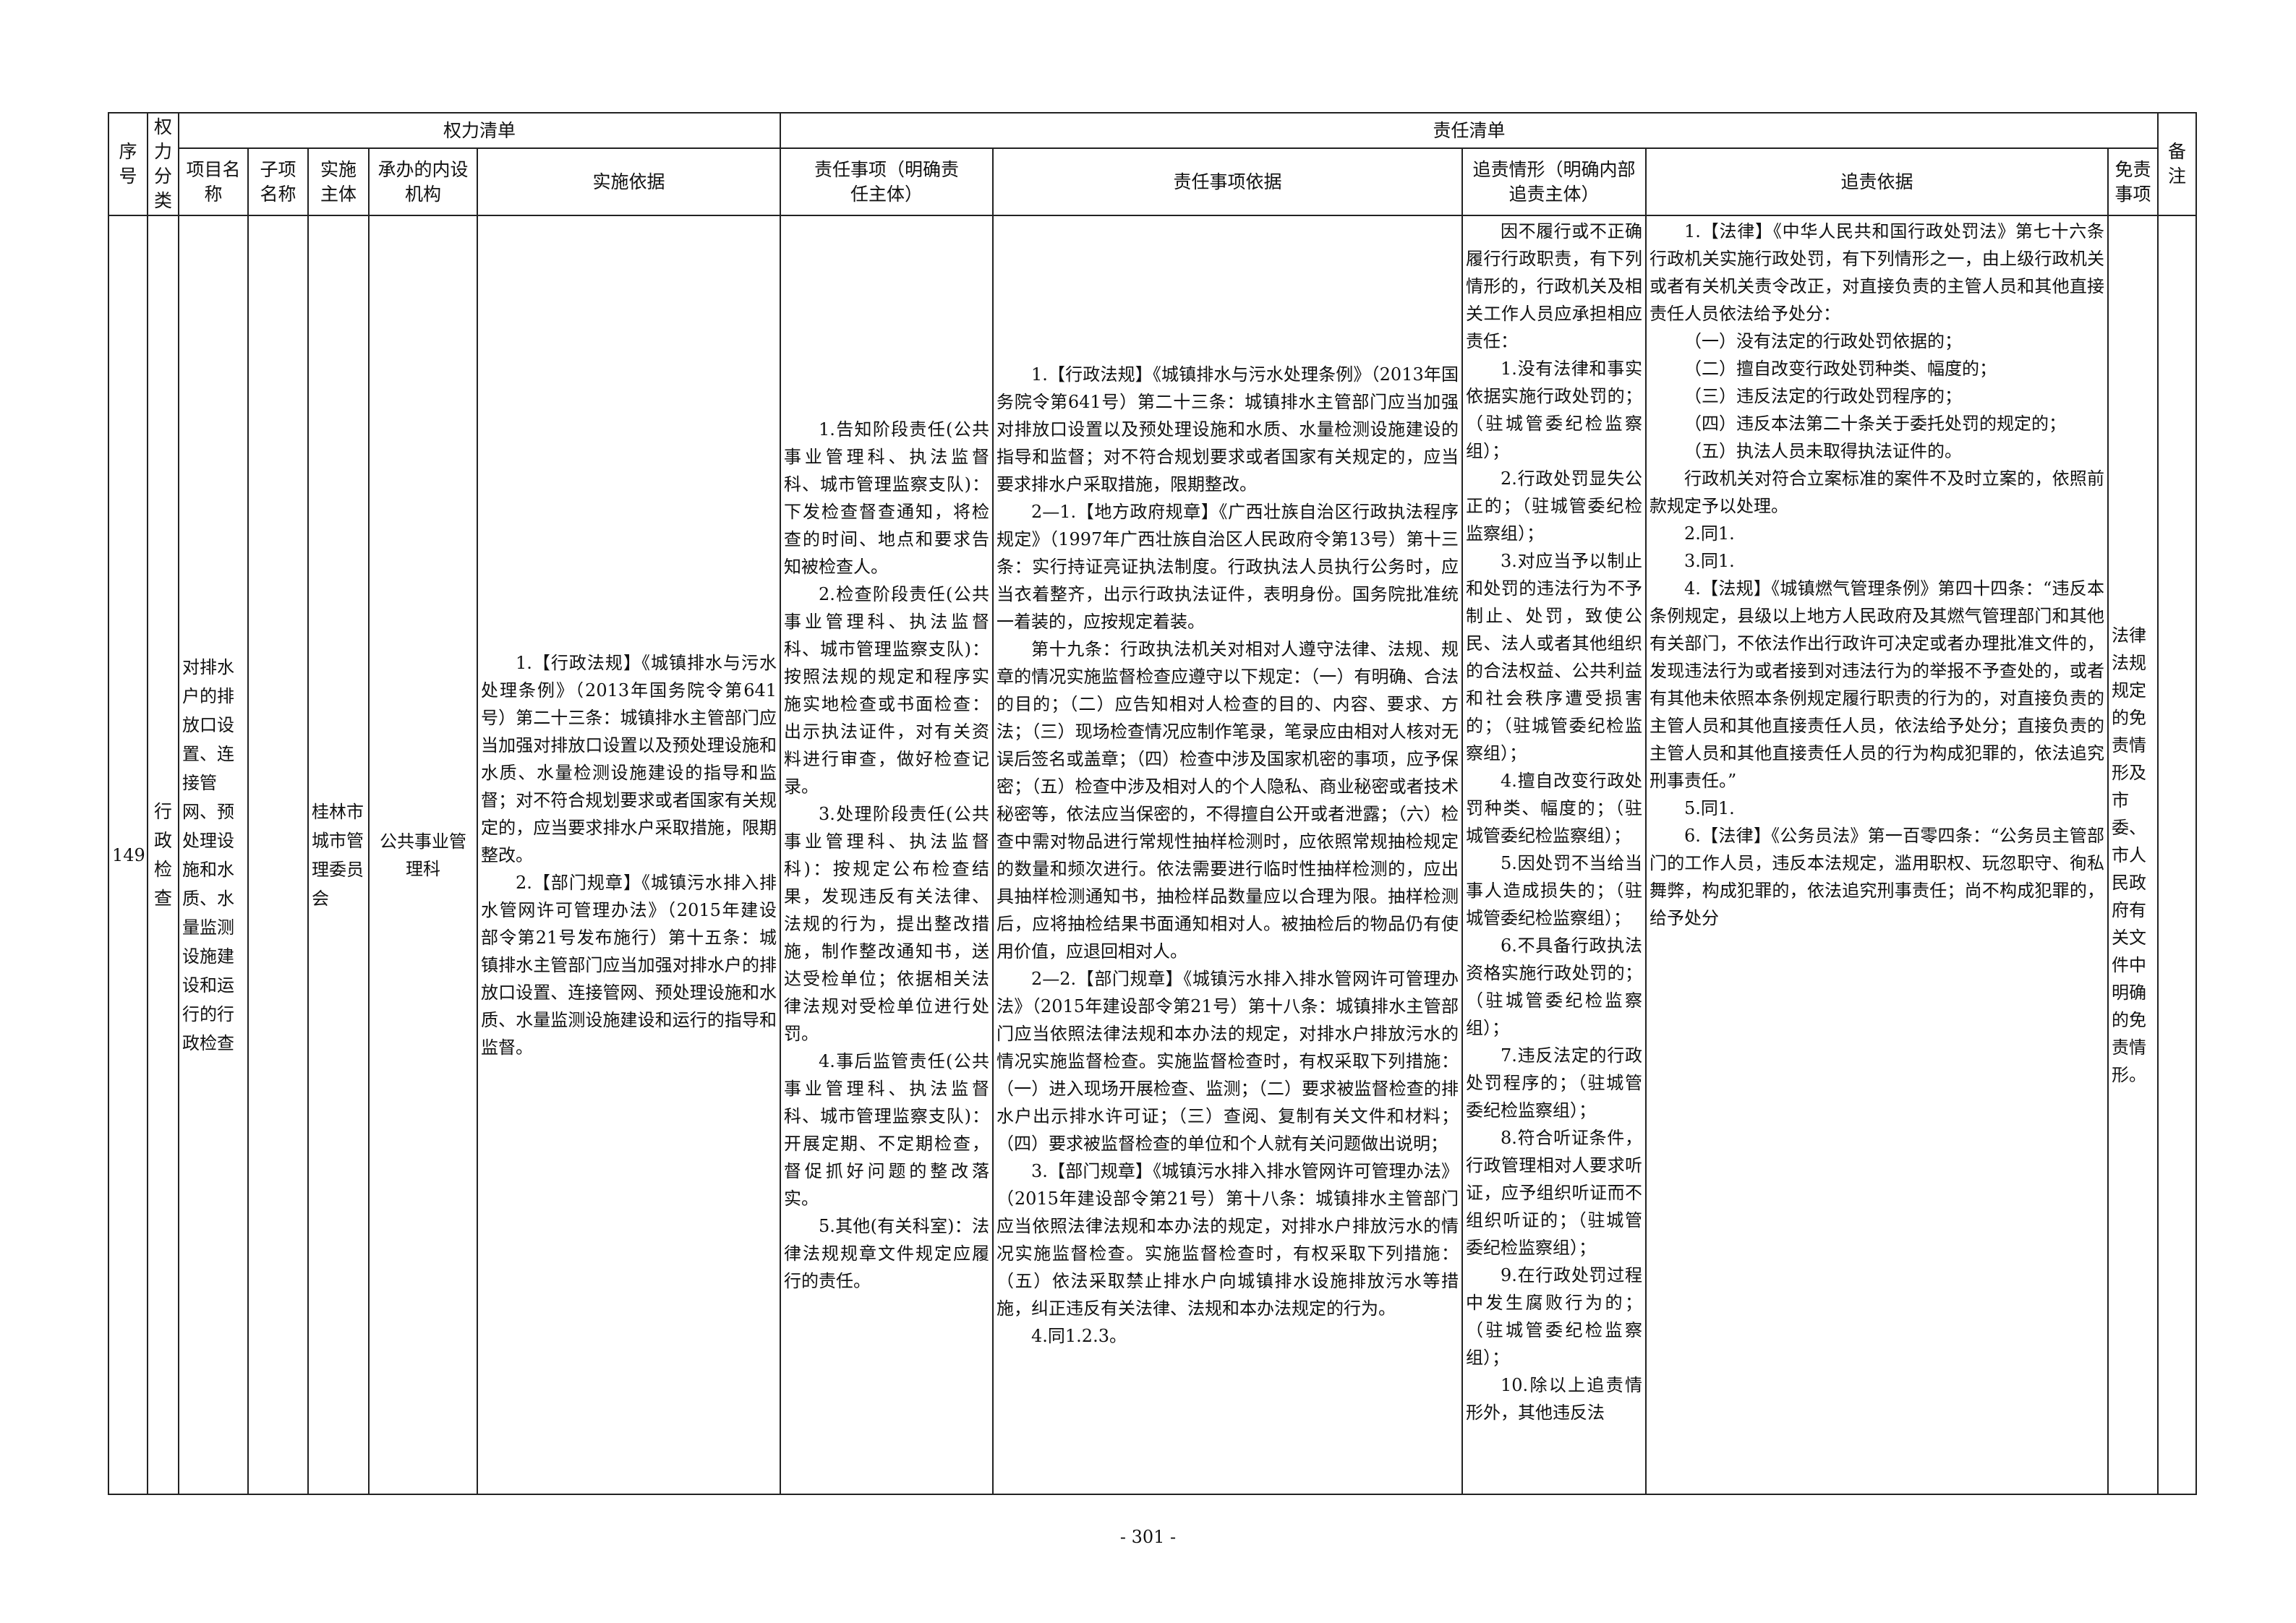  What do you see at coordinates (1823, 341) in the screenshot?
I see `paragraph: （一）没有法定的行政处罚依据的；` at bounding box center [1823, 341].